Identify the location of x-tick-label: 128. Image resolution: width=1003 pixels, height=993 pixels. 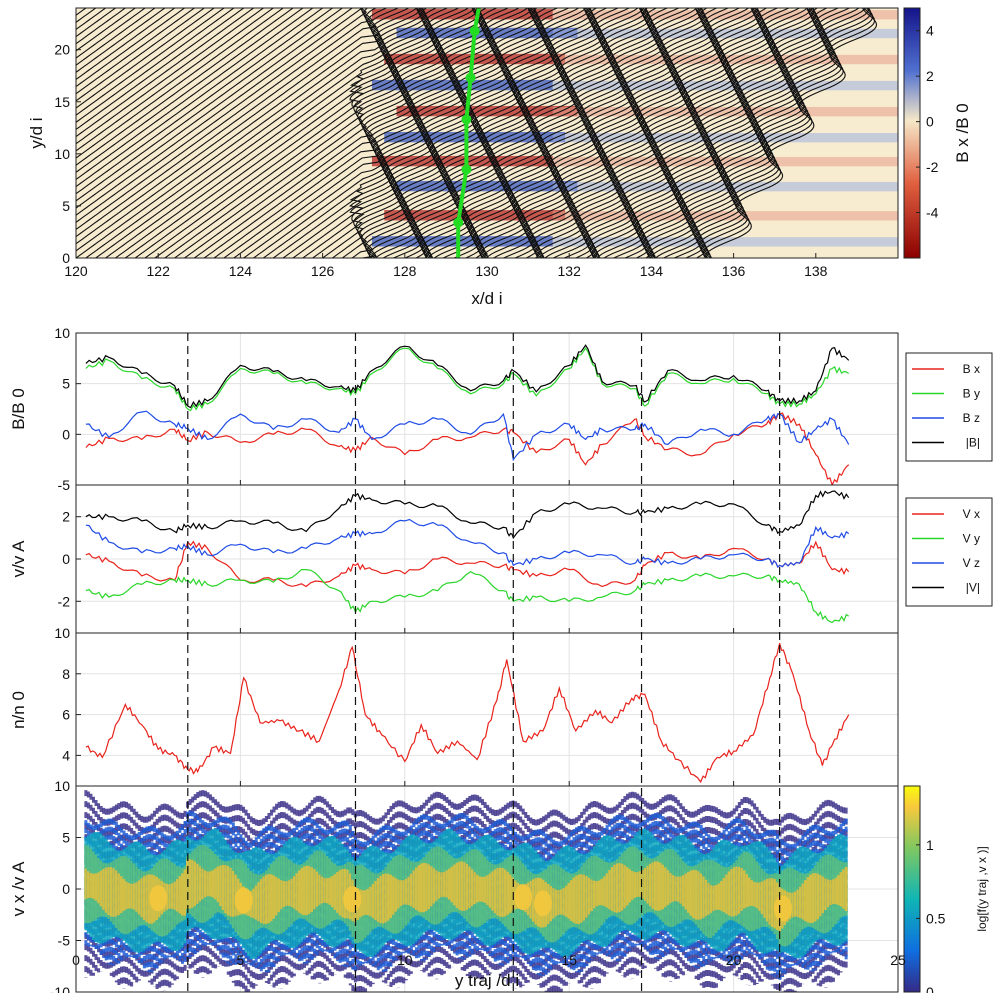
(405, 271).